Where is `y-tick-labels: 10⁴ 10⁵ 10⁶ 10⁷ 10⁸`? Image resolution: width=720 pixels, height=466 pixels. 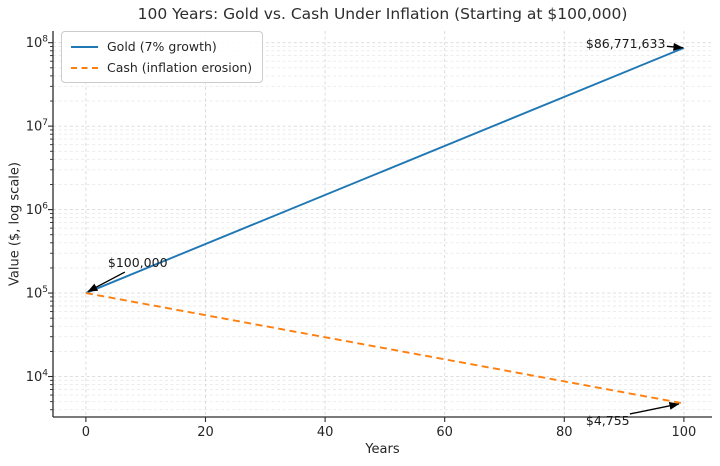 y-tick-labels: 10⁴ 10⁵ 10⁶ 10⁷ 10⁸ is located at coordinates (37, 210).